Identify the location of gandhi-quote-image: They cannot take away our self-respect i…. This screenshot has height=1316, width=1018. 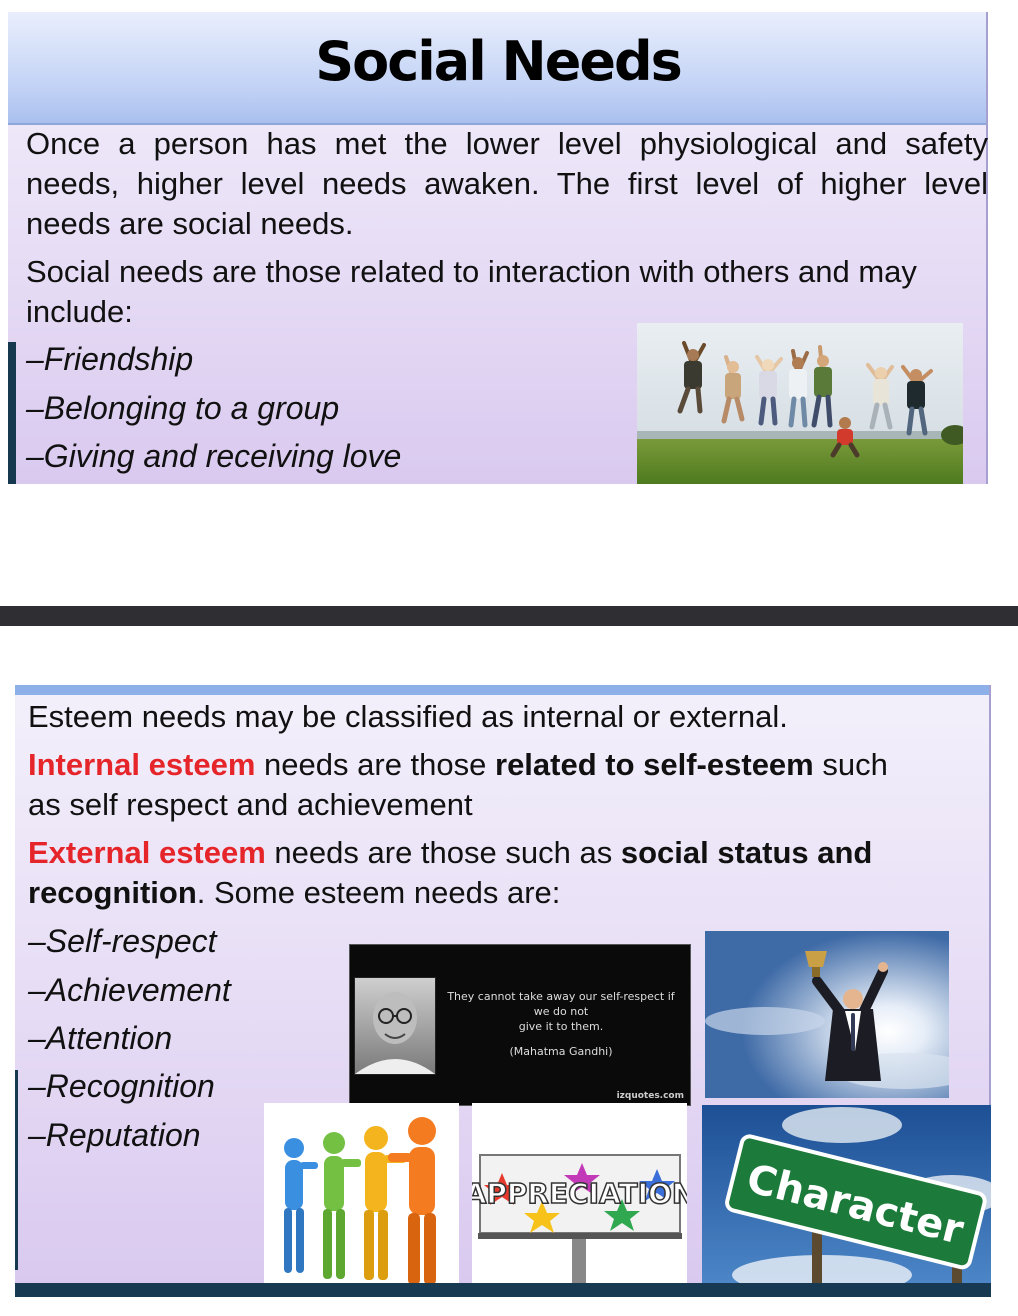
(520, 1025).